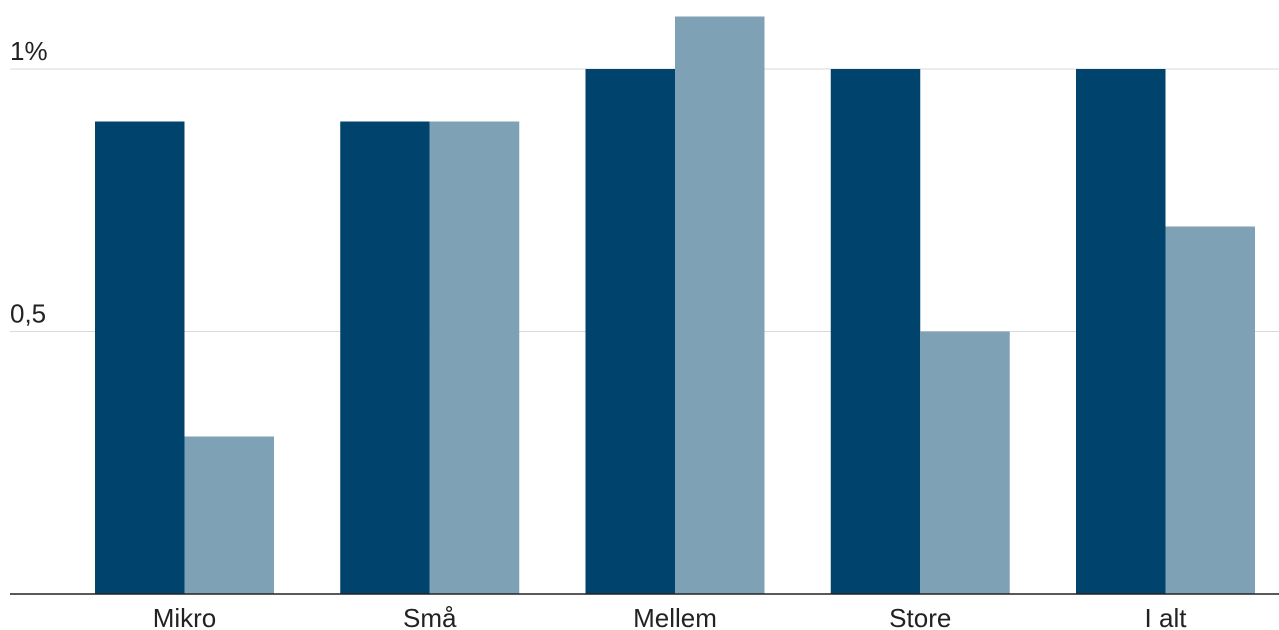 This screenshot has width=1279, height=630. Describe the element at coordinates (430, 616) in the screenshot. I see `x-category-label: Små` at that location.